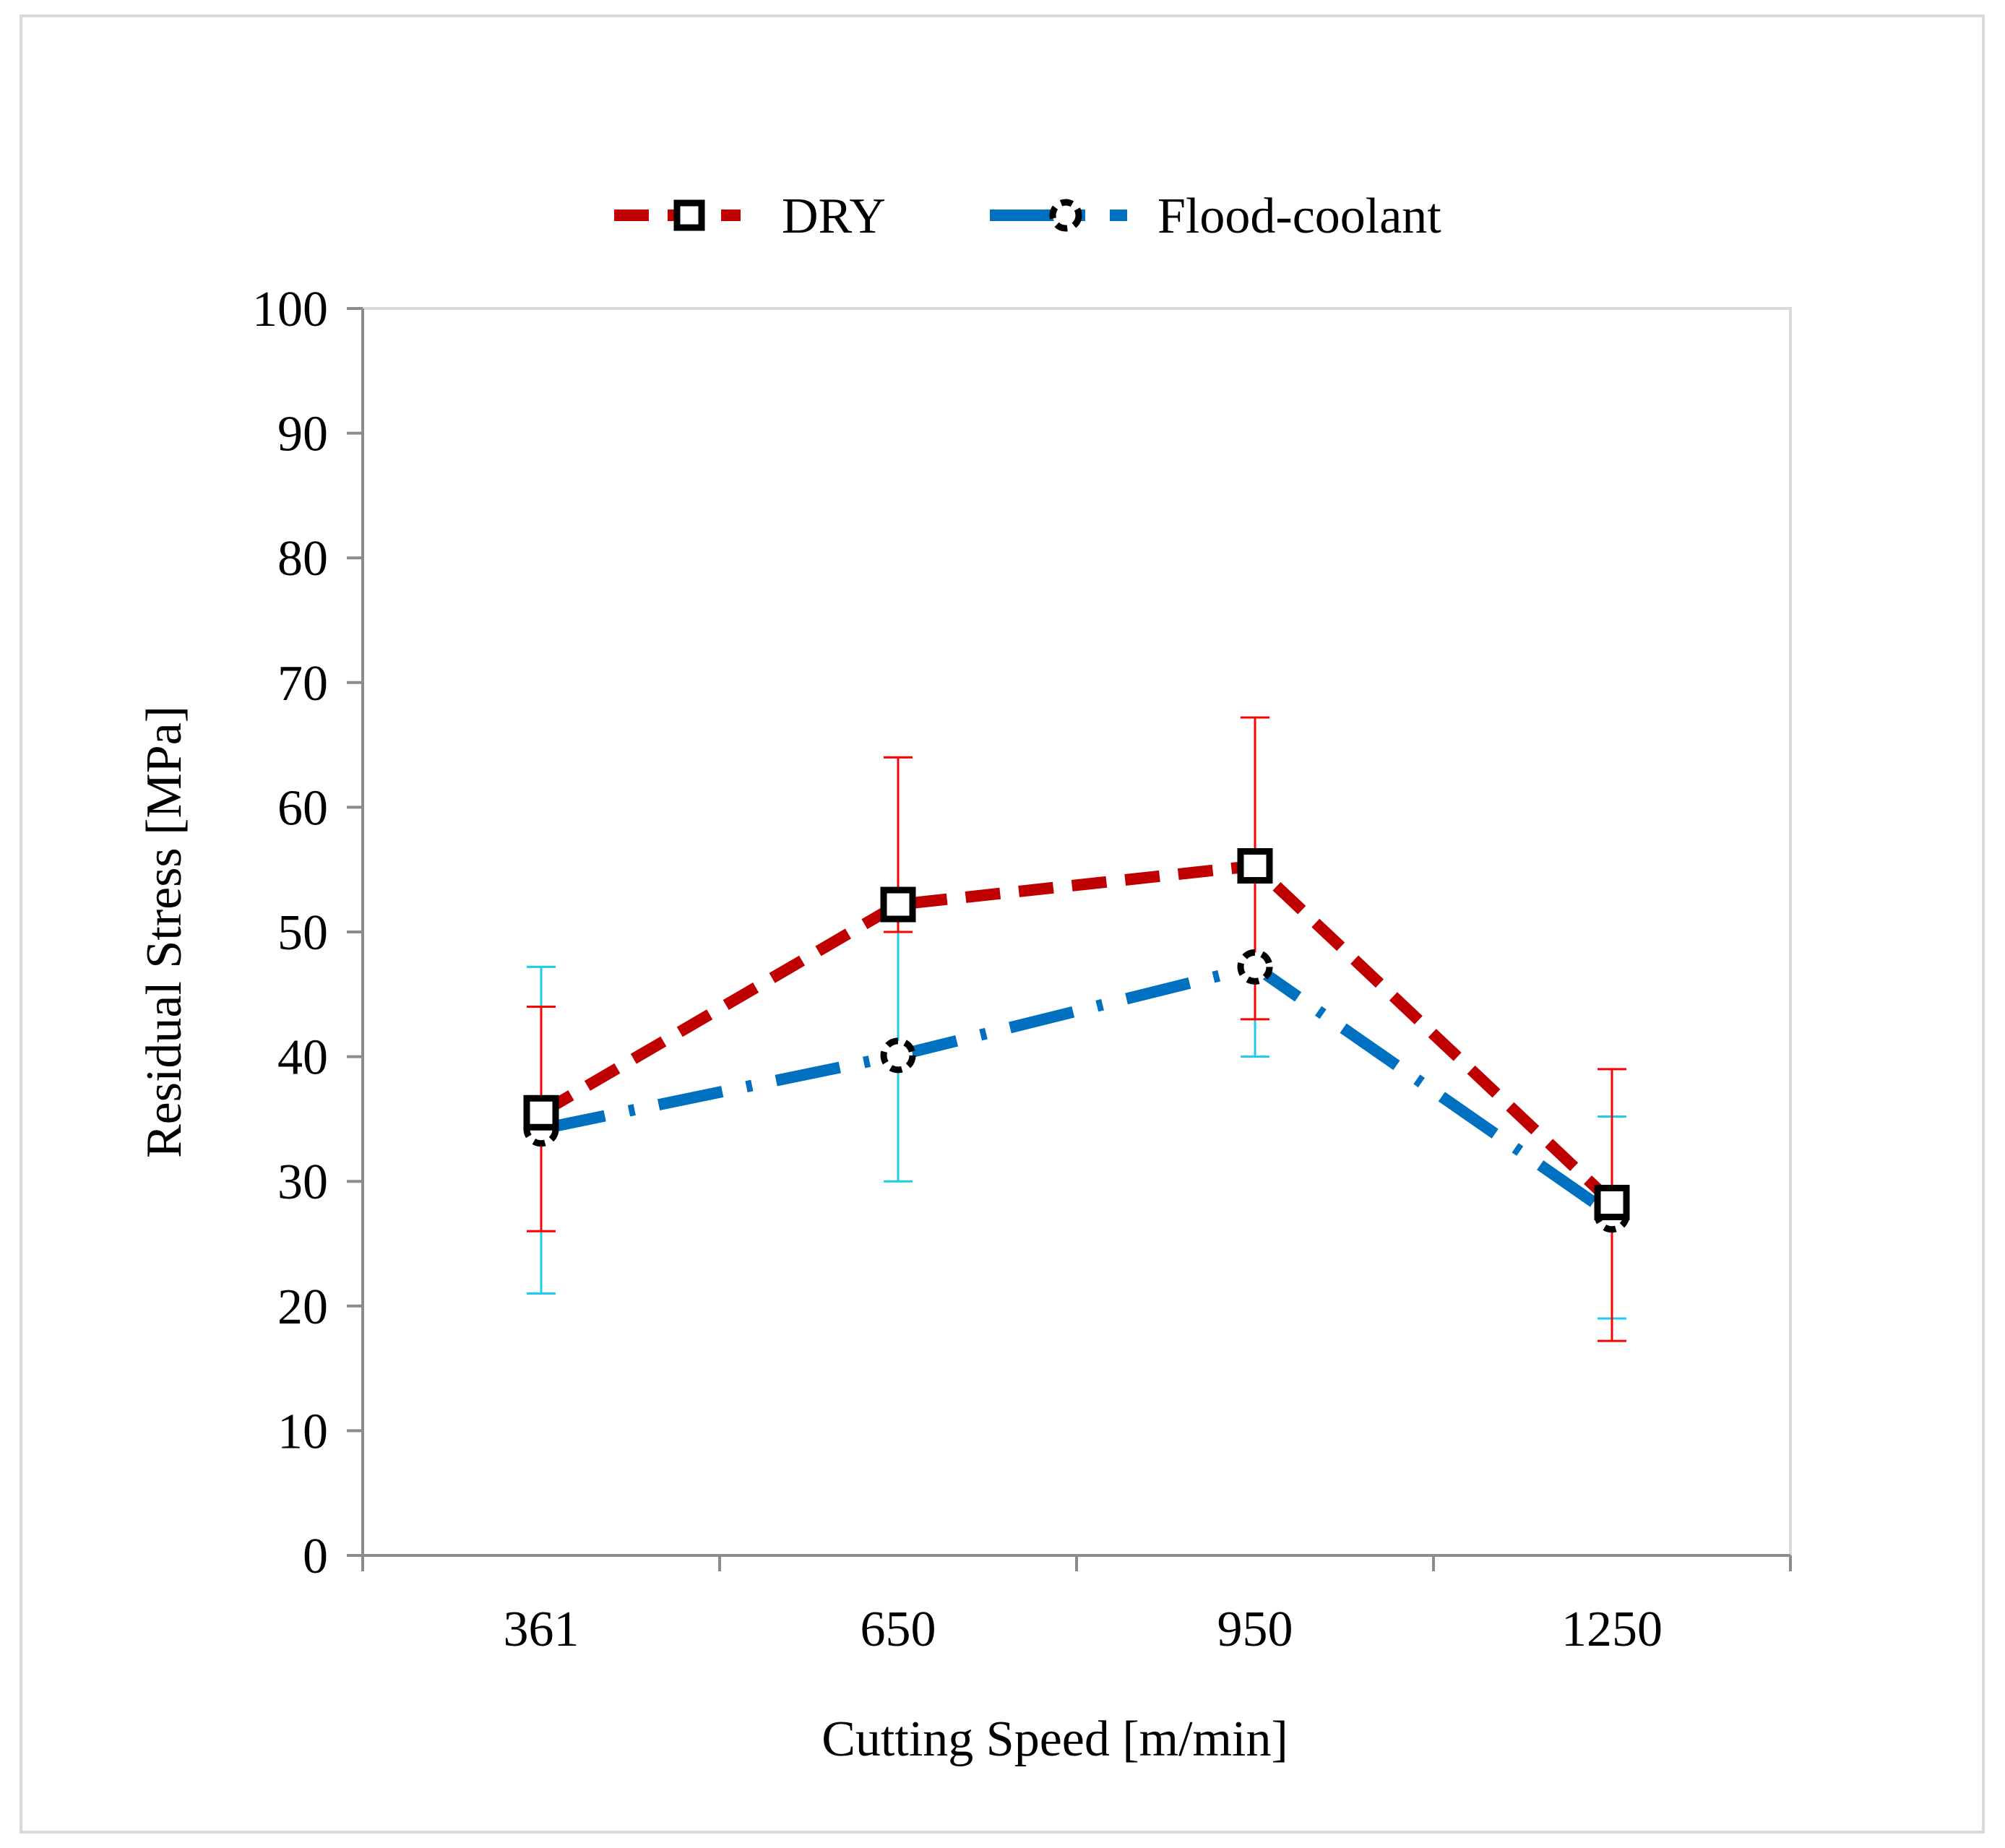  I want to click on y-tick-label: 80, so click(302, 559).